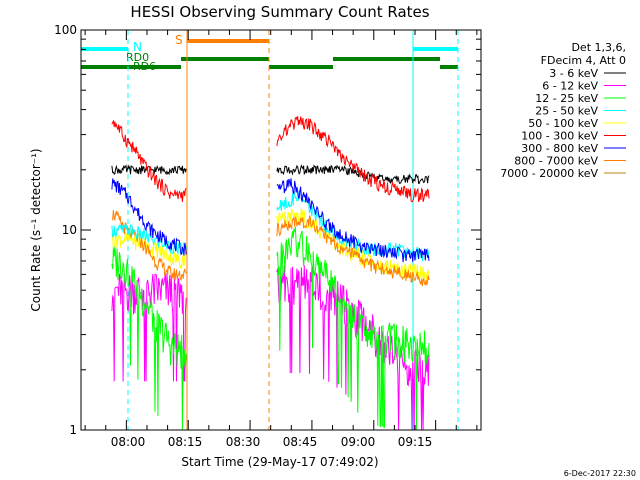 The width and height of the screenshot is (640, 480). I want to click on x-tick-label: 09:15, so click(415, 442).